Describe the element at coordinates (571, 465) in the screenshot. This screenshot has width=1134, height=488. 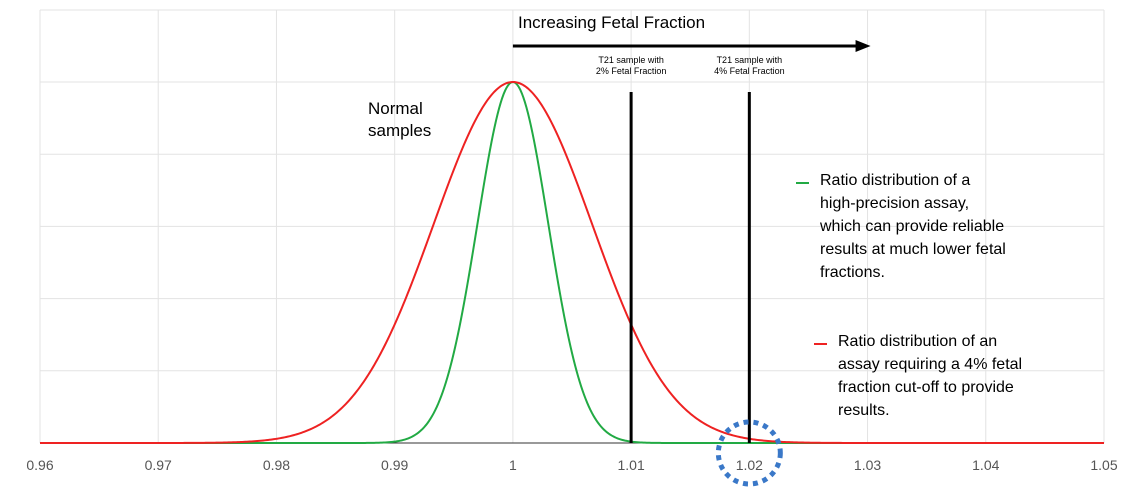
I see `x-axis-ticks: 0.96 0.97 0.98 0.99 1 1.01 1.02 1.03 1.04 1.05` at that location.